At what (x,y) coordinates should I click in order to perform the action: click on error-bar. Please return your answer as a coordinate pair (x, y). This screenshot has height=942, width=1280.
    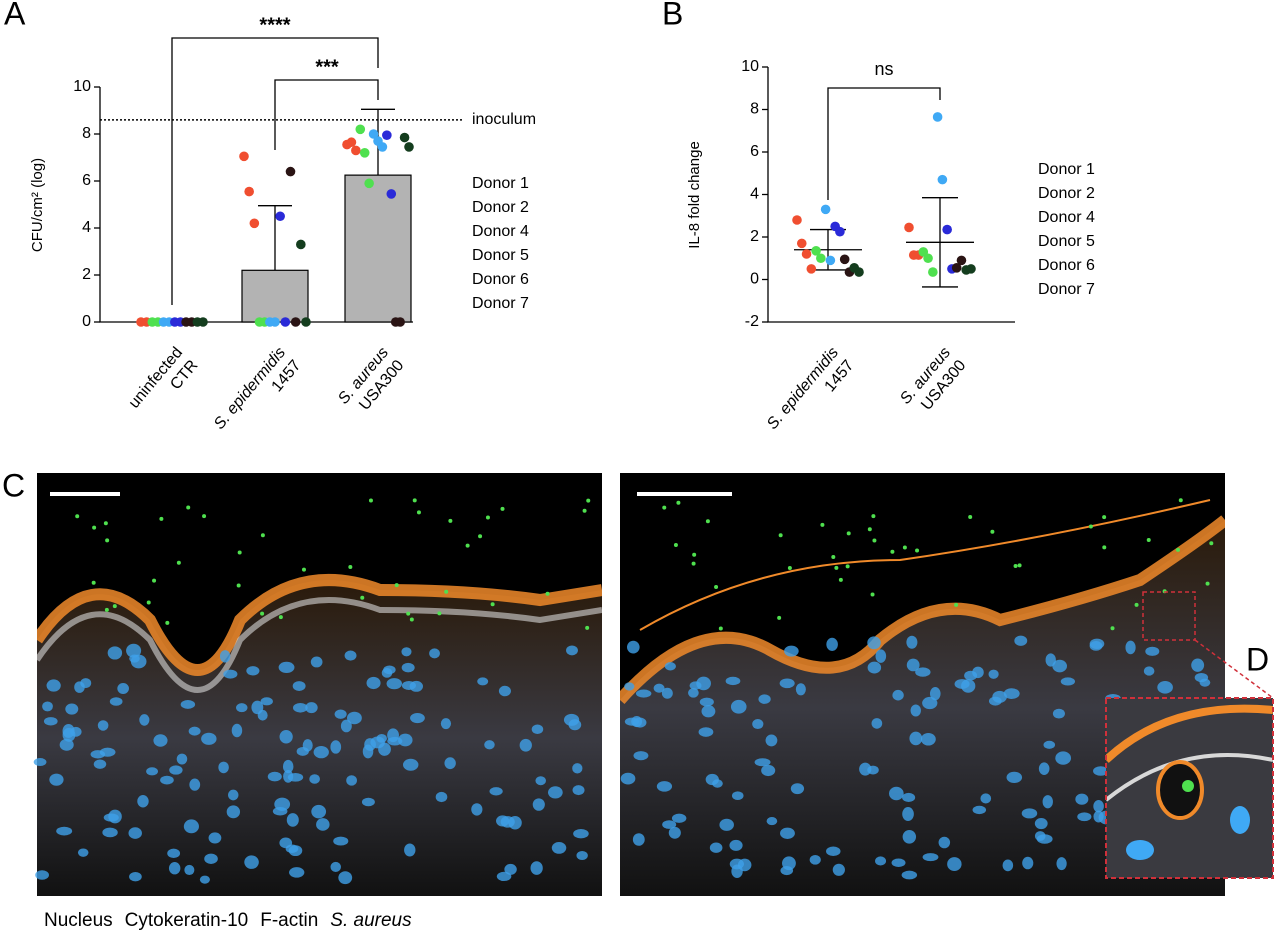
    Looking at the image, I should click on (275, 238).